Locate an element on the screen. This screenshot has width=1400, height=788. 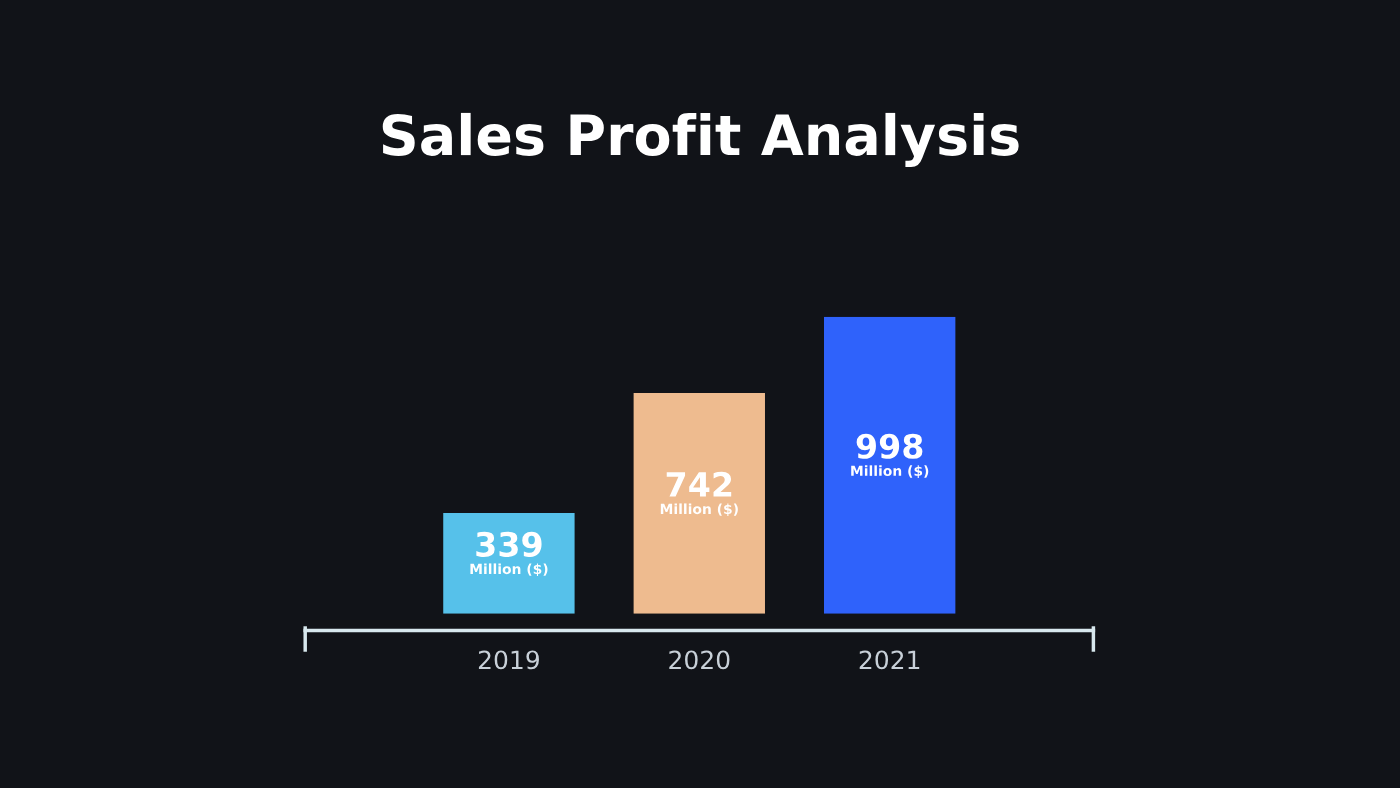
data-label: 339 Million ($) is located at coordinates (509, 553).